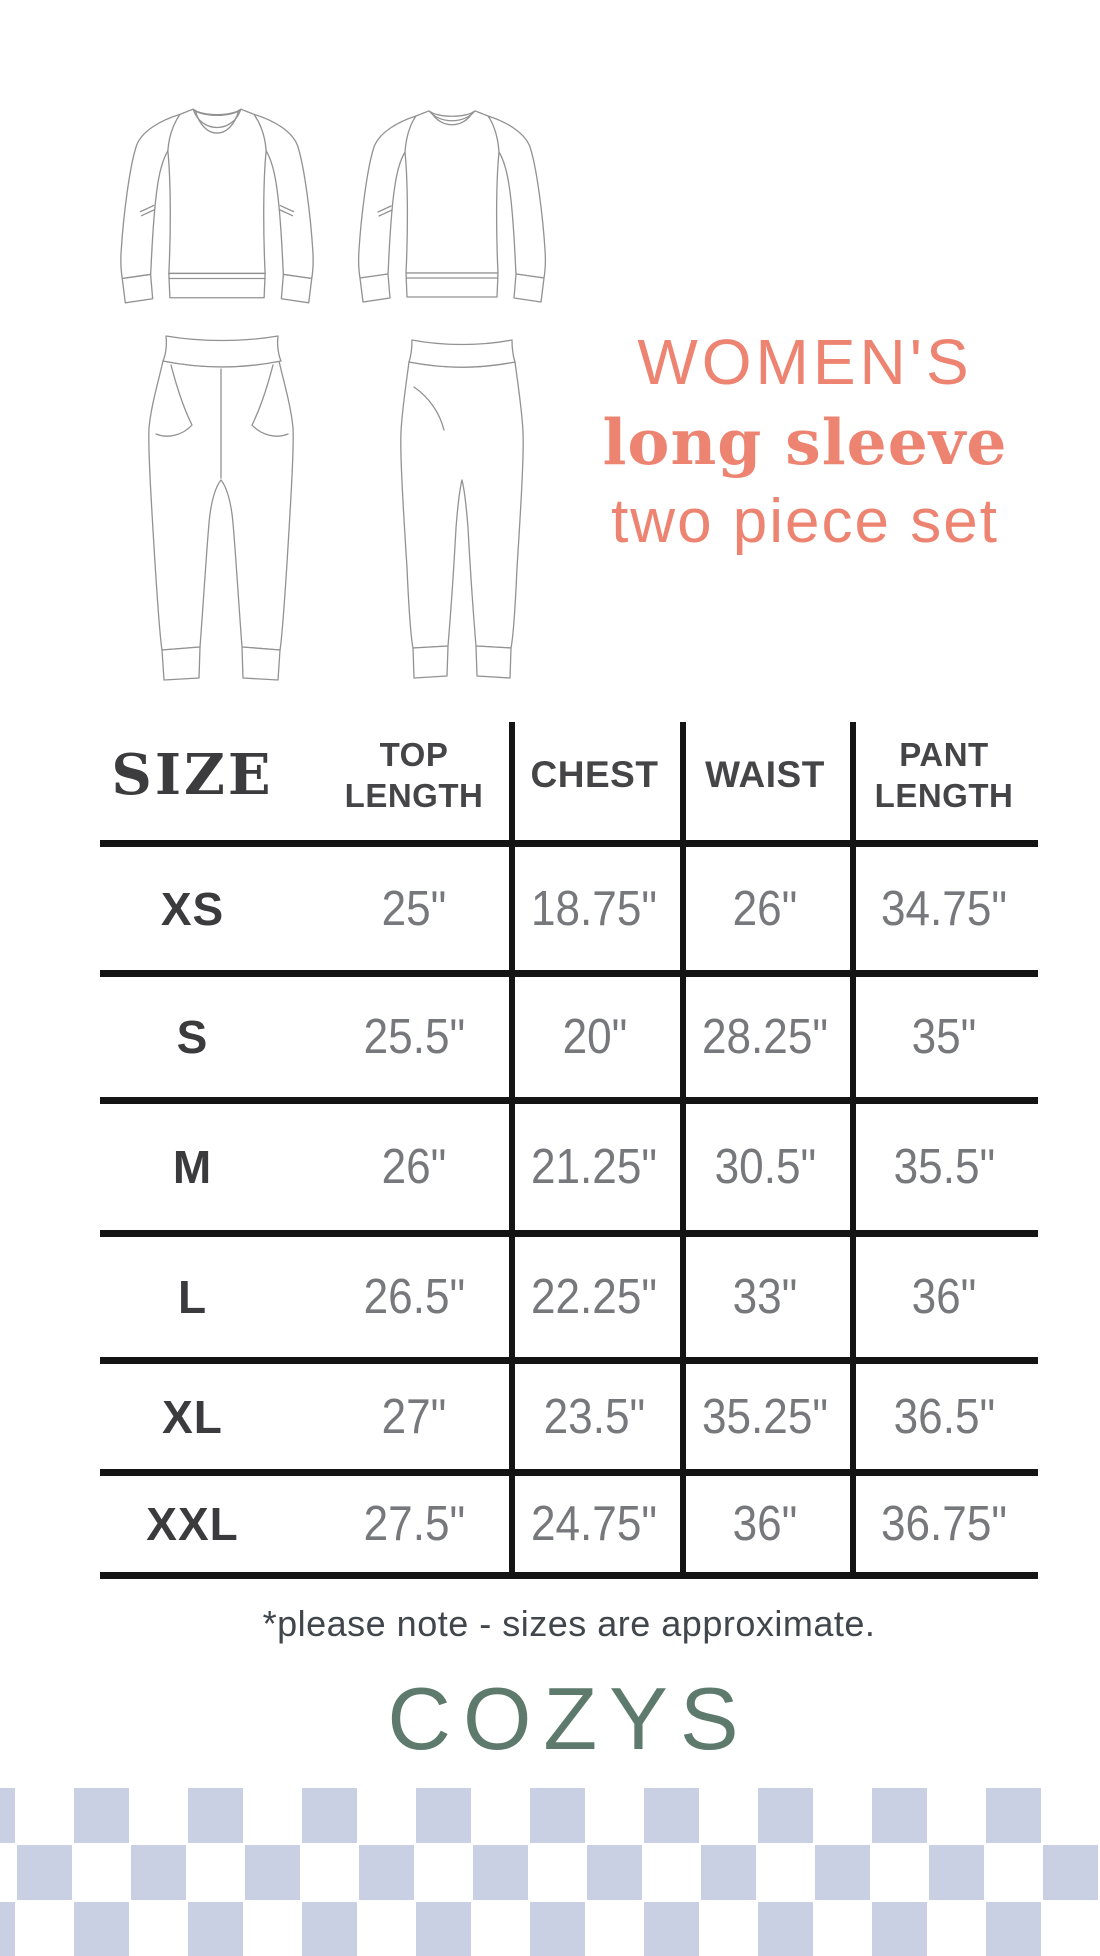  What do you see at coordinates (569, 843) in the screenshot?
I see `table-line-header-bottom` at bounding box center [569, 843].